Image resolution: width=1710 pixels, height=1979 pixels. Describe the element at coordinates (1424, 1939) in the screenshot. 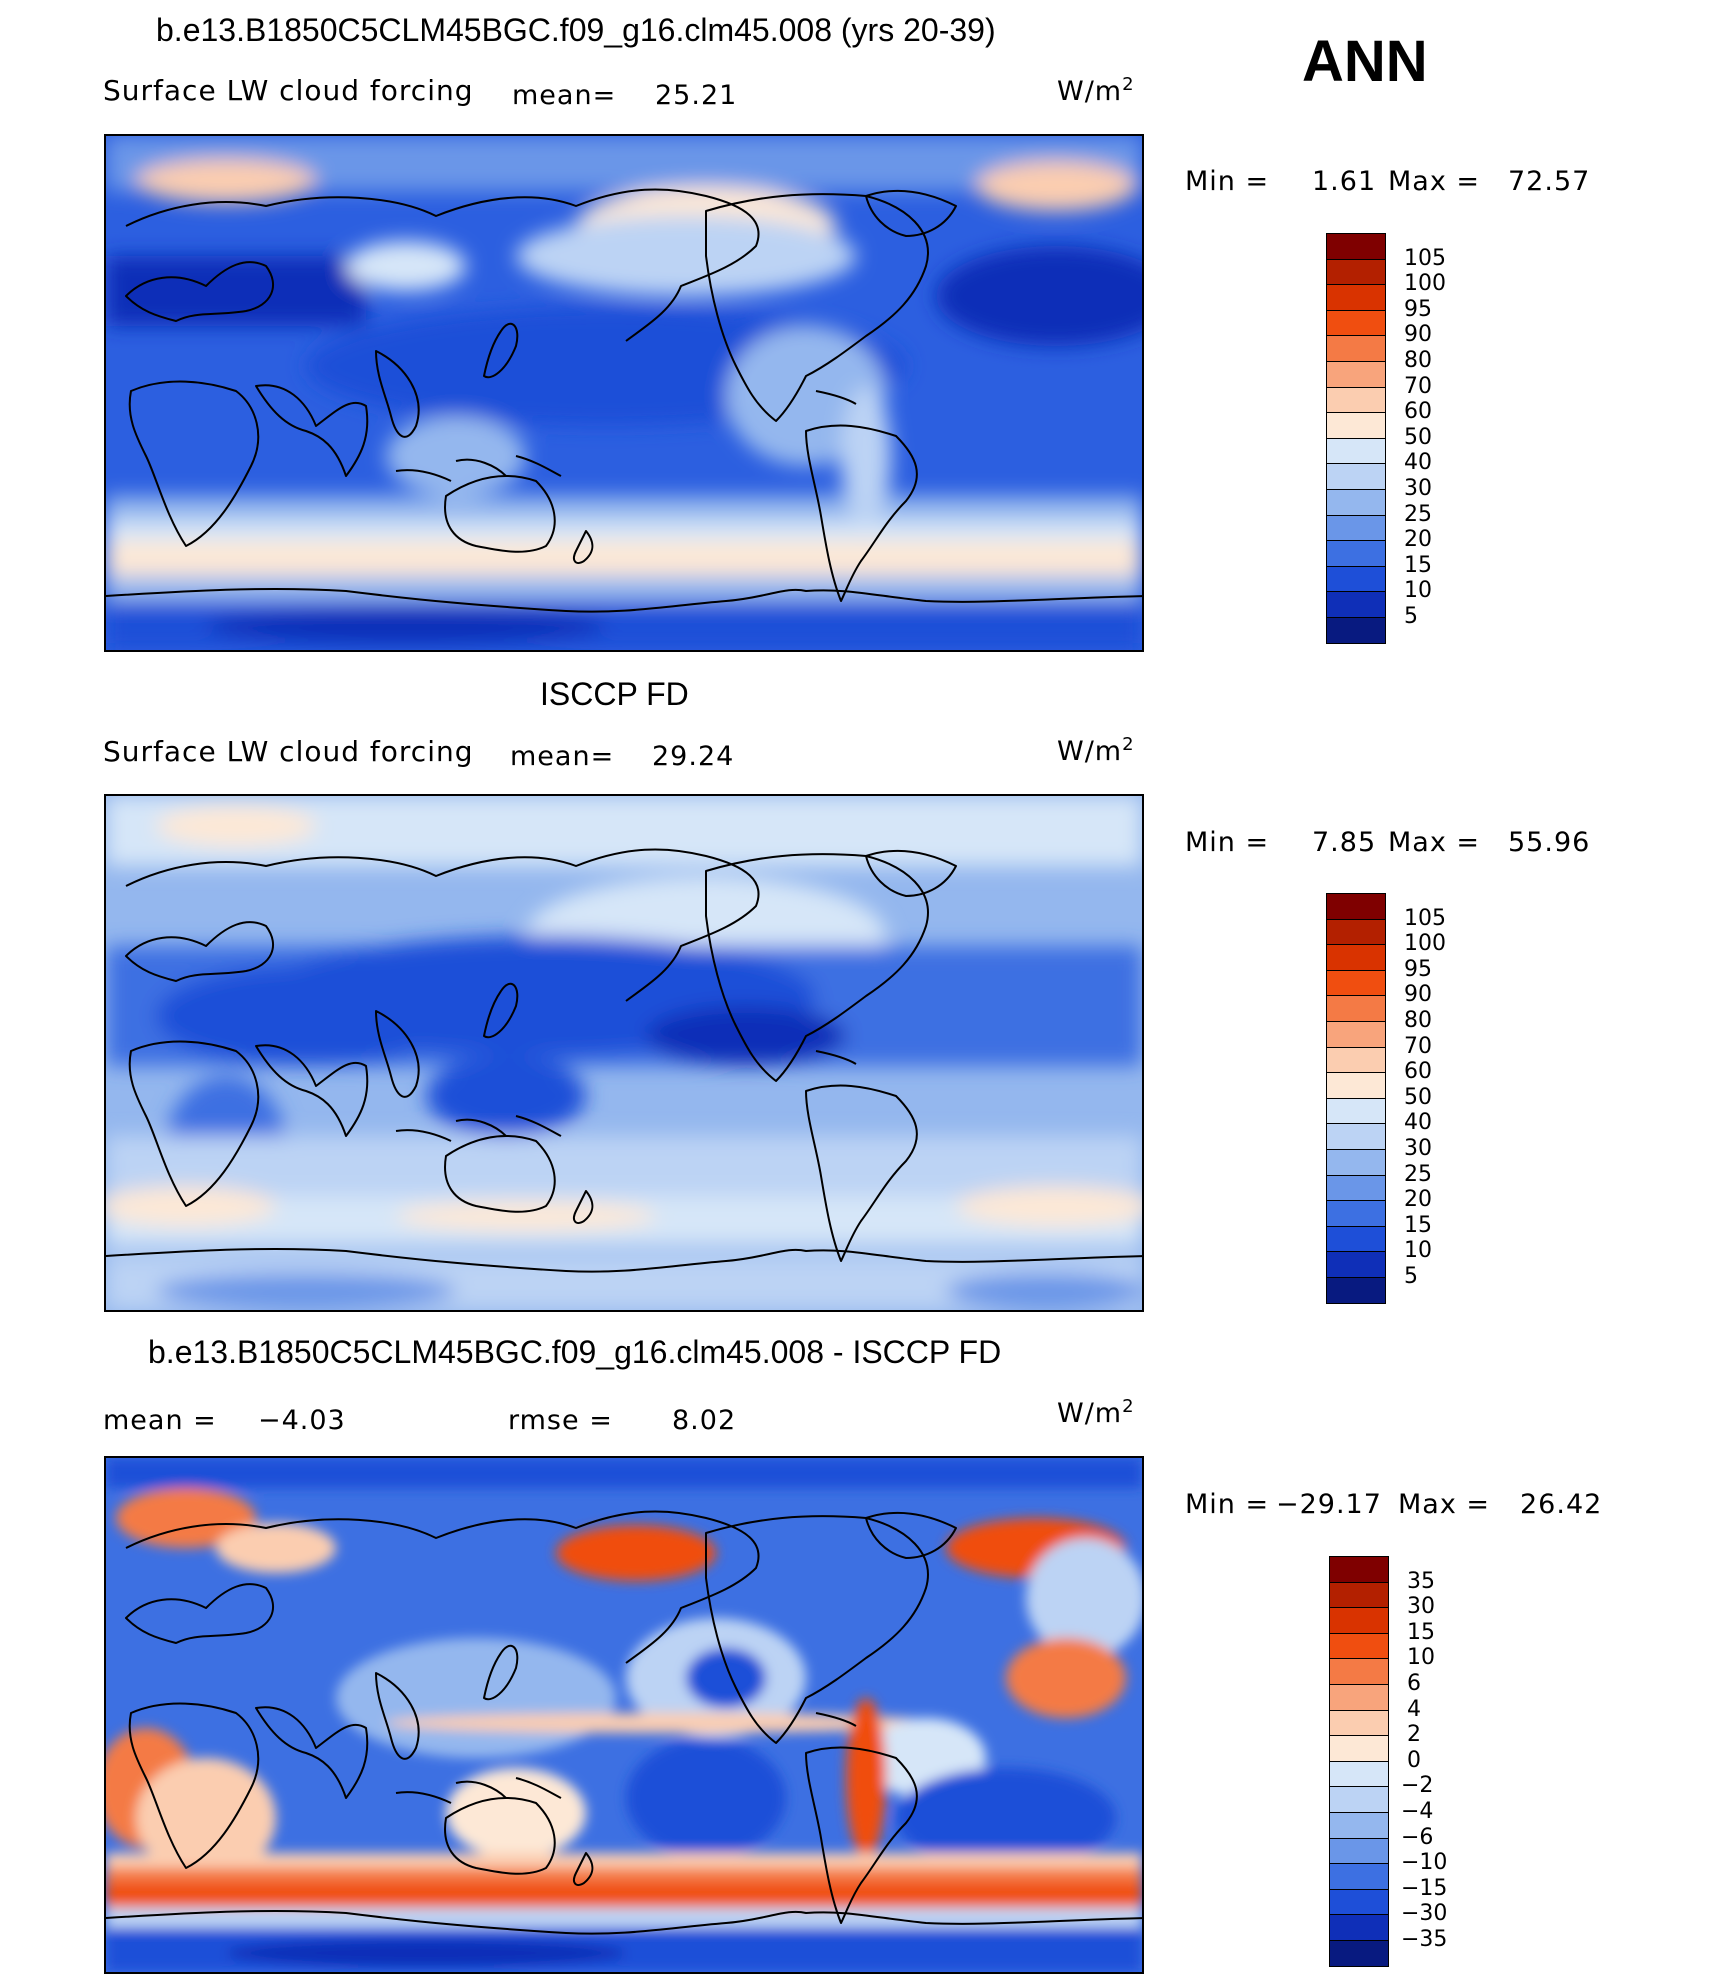

I see `colorbar-label: −35` at that location.